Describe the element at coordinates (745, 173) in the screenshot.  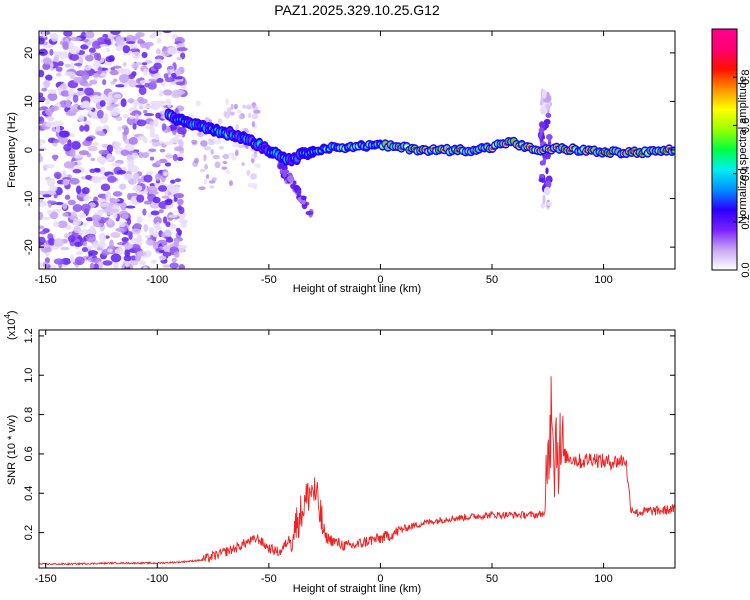
I see `colorbar-tick-label: 0.4` at that location.